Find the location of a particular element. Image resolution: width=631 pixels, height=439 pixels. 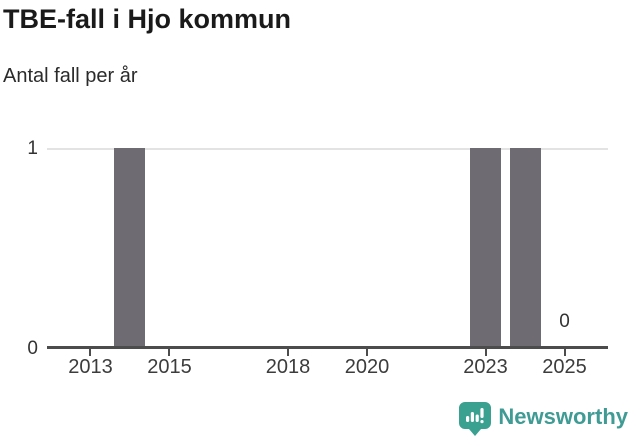

x-tick-label-2018: 2018 is located at coordinates (288, 367).